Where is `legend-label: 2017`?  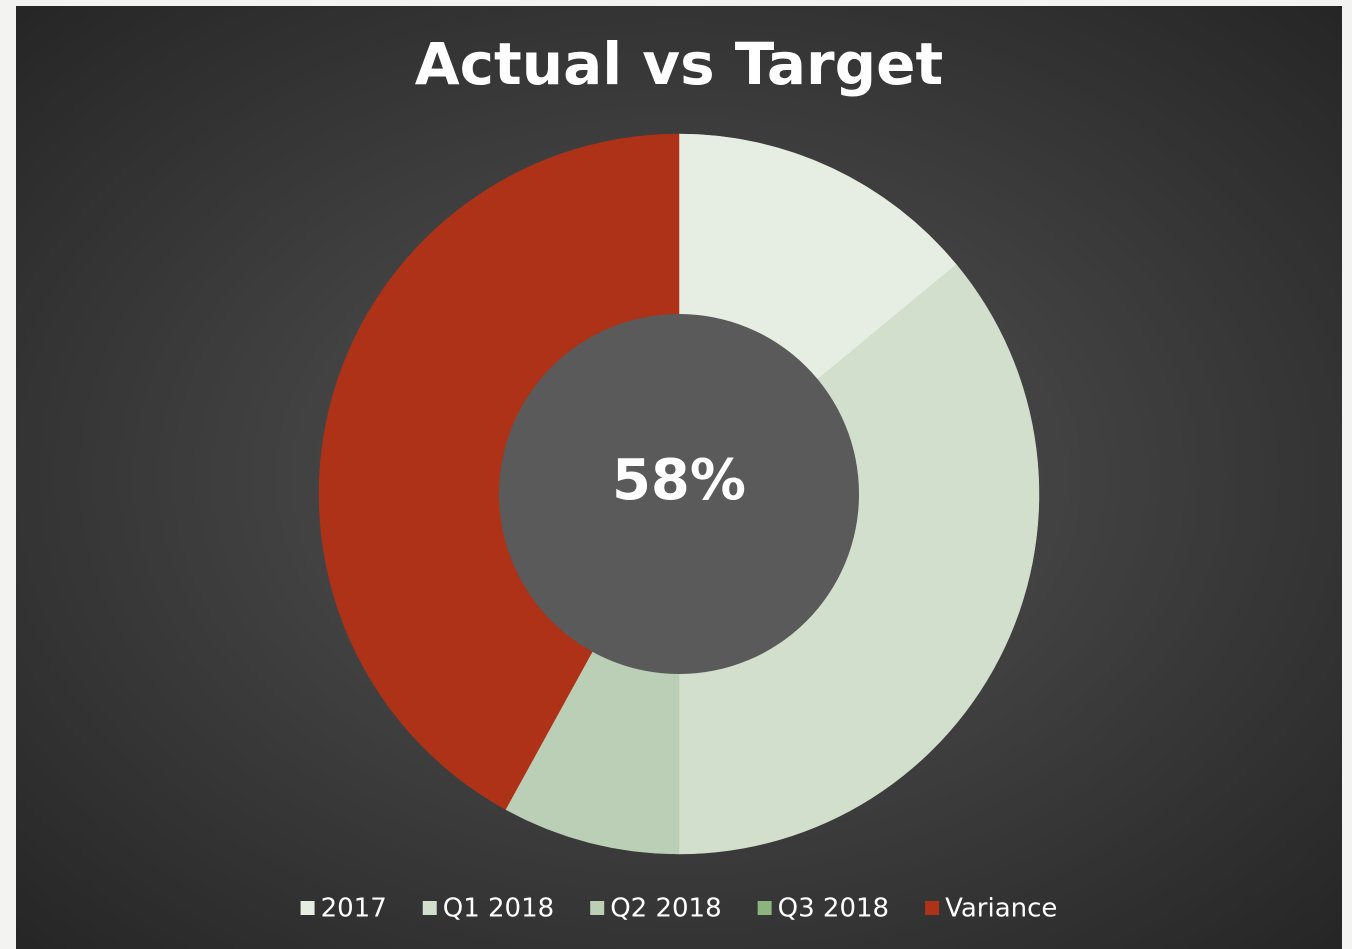
legend-label: 2017 is located at coordinates (354, 909).